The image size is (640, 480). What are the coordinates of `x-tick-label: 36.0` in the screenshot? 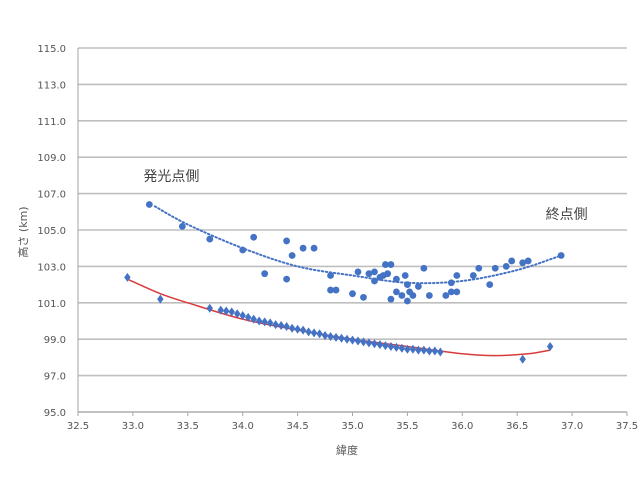 It's located at (462, 426).